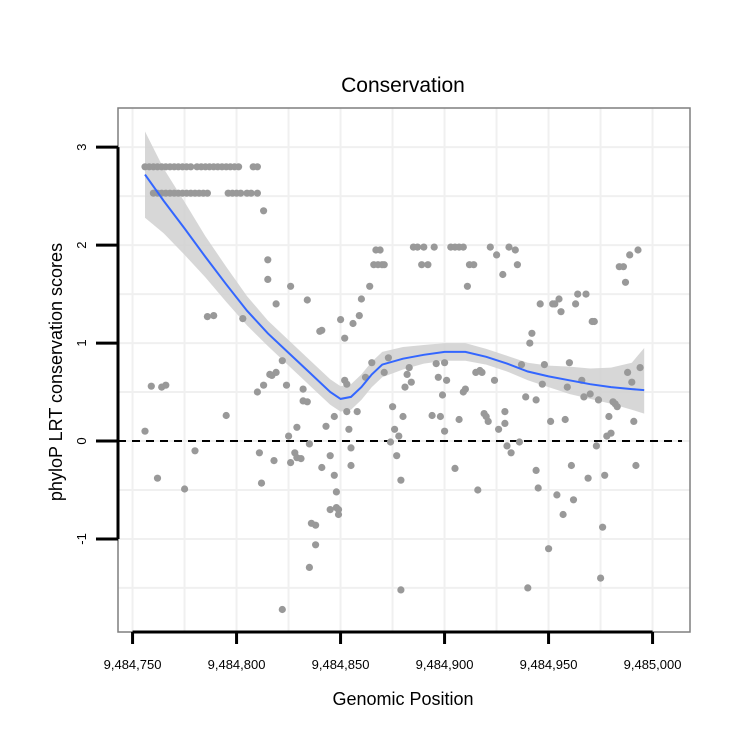  I want to click on x-tick-label: 9,484,800, so click(237, 664).